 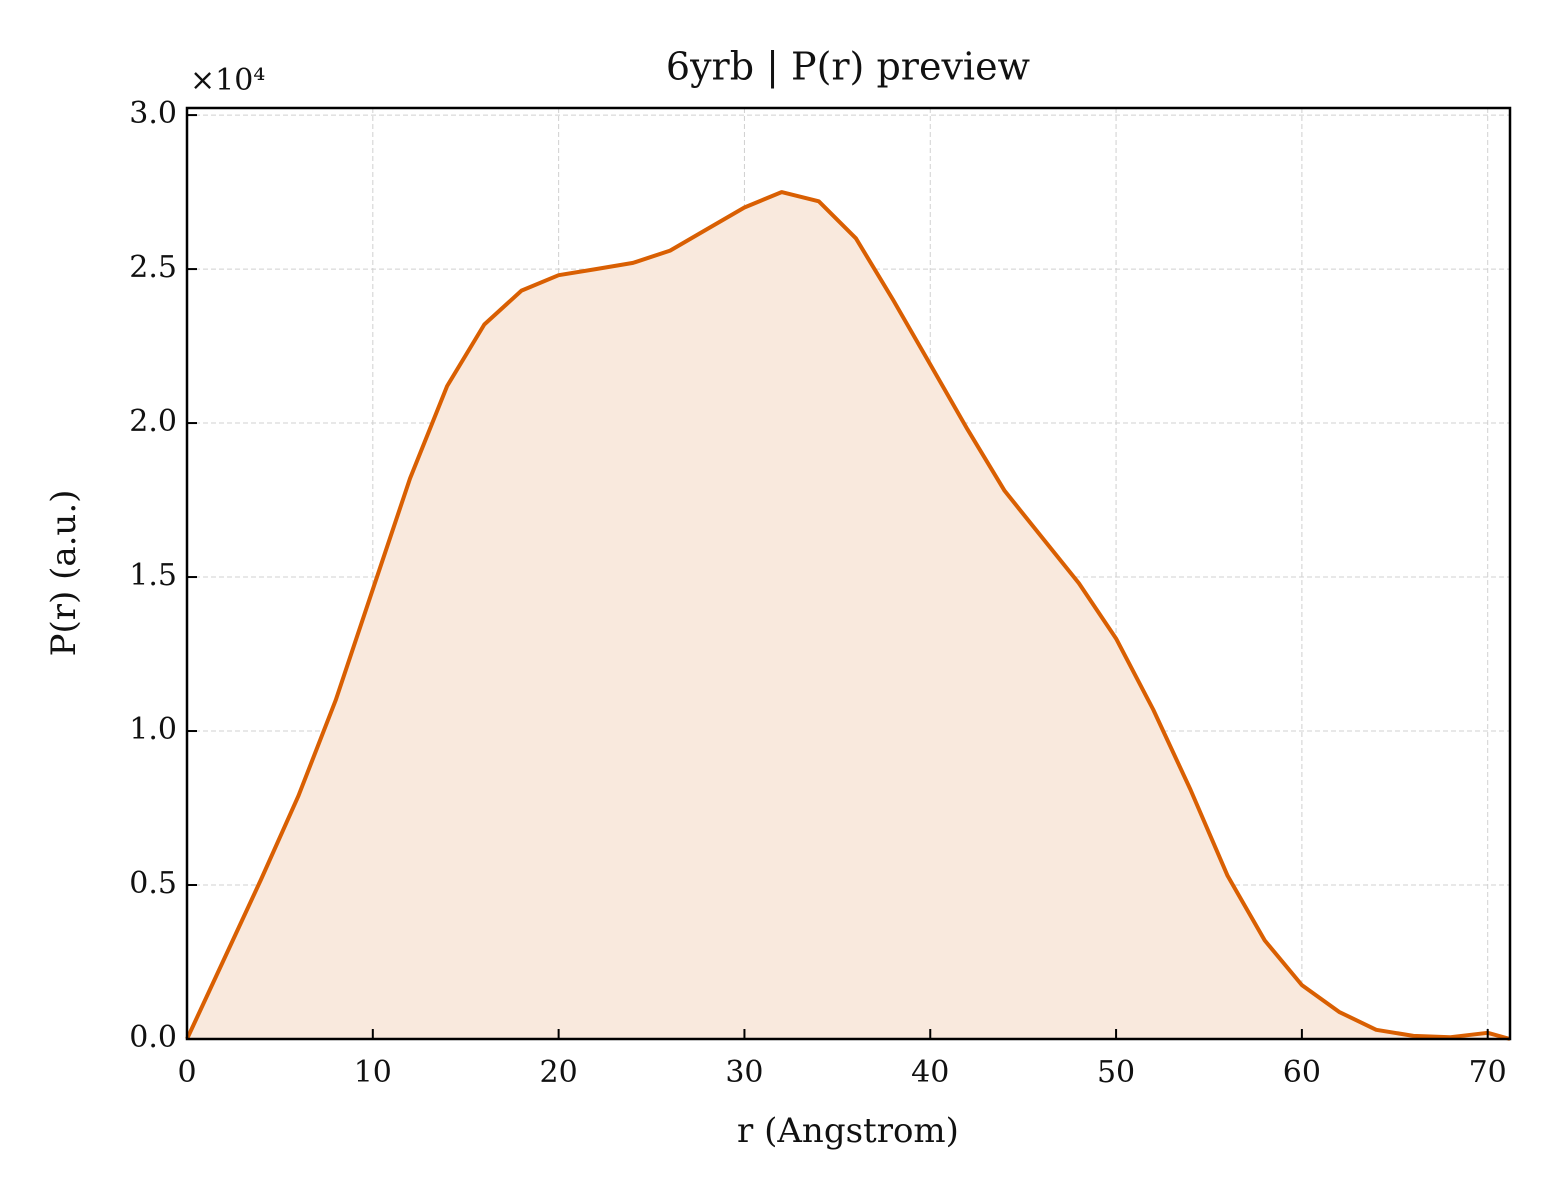 What do you see at coordinates (186, 1072) in the screenshot?
I see `x-tick-label: 0` at bounding box center [186, 1072].